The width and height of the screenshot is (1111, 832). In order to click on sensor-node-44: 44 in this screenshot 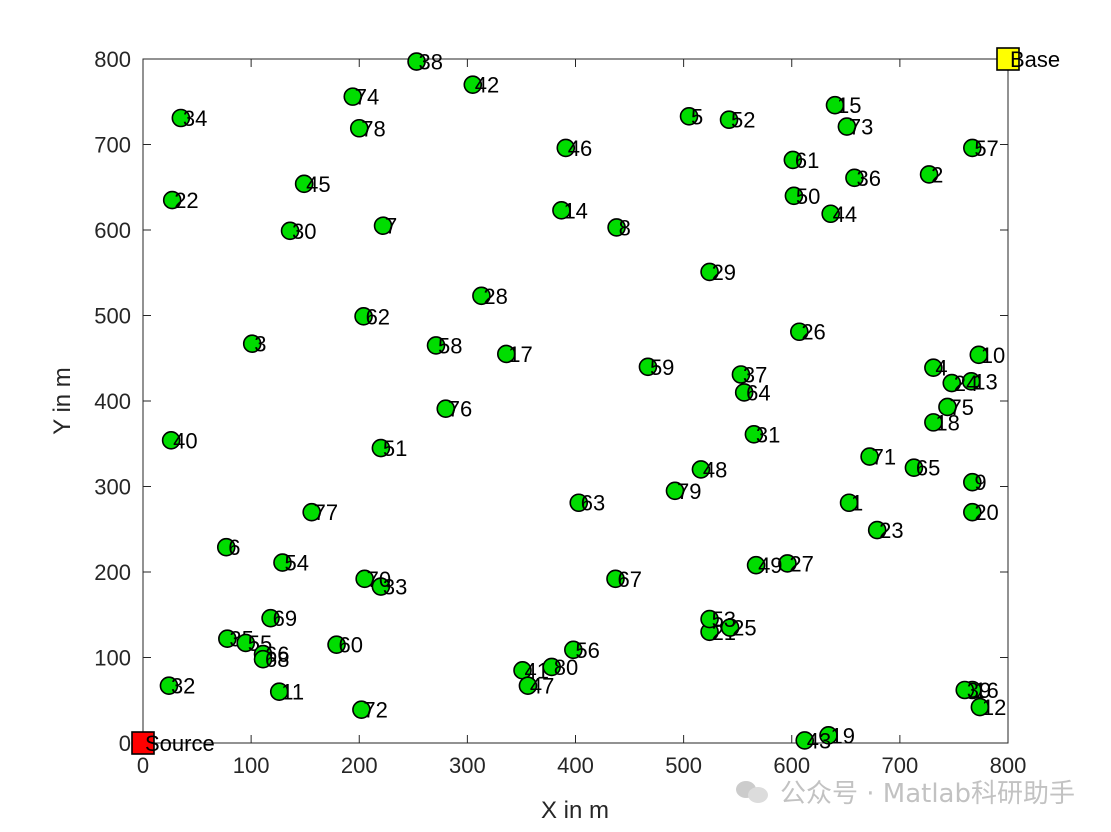, I will do `click(839, 214)`.